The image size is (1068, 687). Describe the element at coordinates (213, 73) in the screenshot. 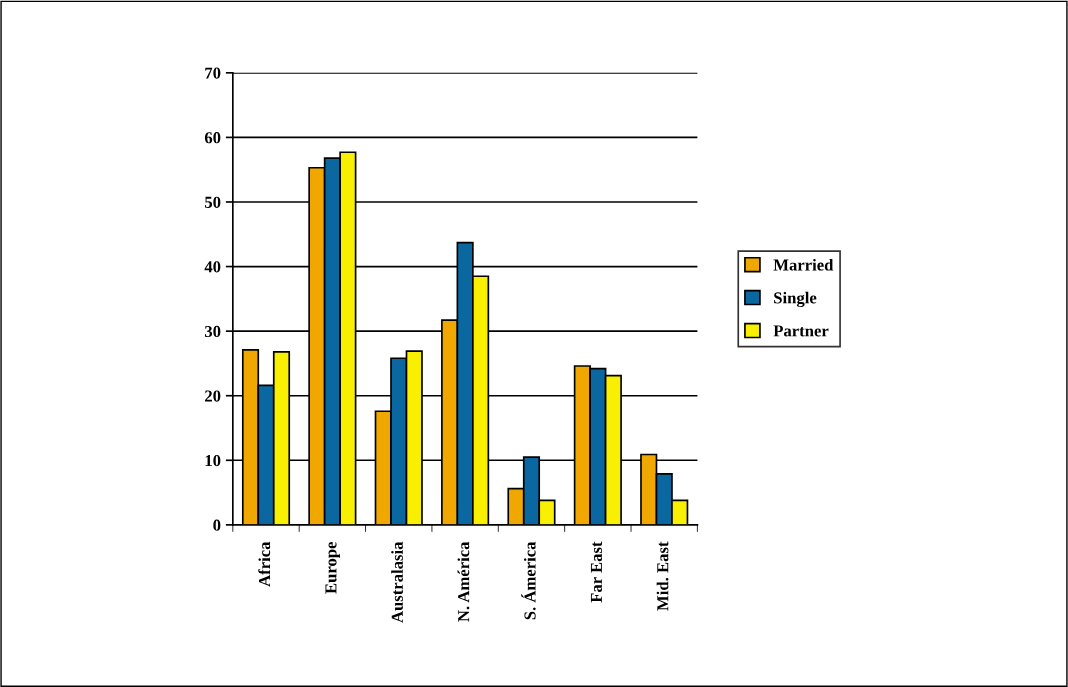

I see `y-tick-label: 70` at that location.